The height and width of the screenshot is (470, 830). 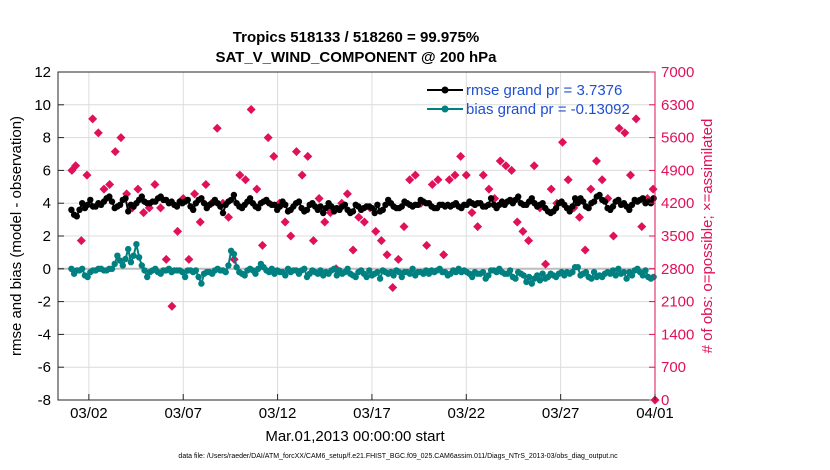 I want to click on right-tick-label: 5600, so click(x=677, y=138).